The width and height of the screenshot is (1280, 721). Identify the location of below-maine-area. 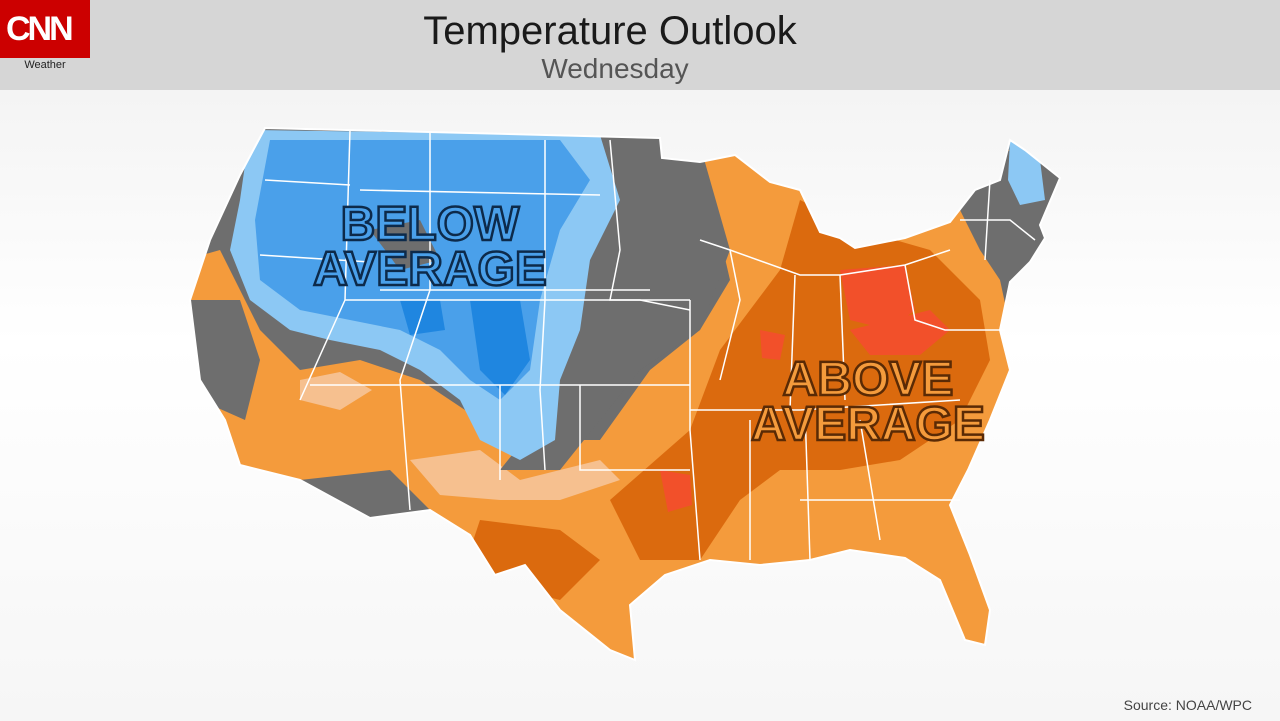
(1026, 172).